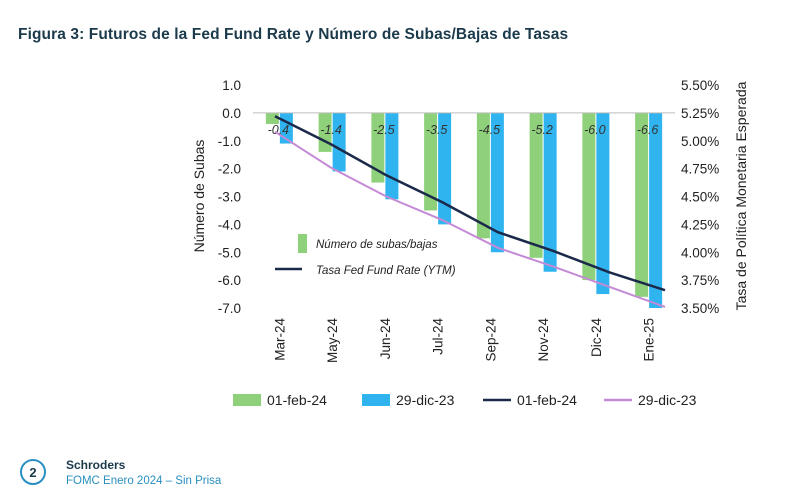  Describe the element at coordinates (96, 465) in the screenshot. I see `footer-brand: Schroders` at that location.